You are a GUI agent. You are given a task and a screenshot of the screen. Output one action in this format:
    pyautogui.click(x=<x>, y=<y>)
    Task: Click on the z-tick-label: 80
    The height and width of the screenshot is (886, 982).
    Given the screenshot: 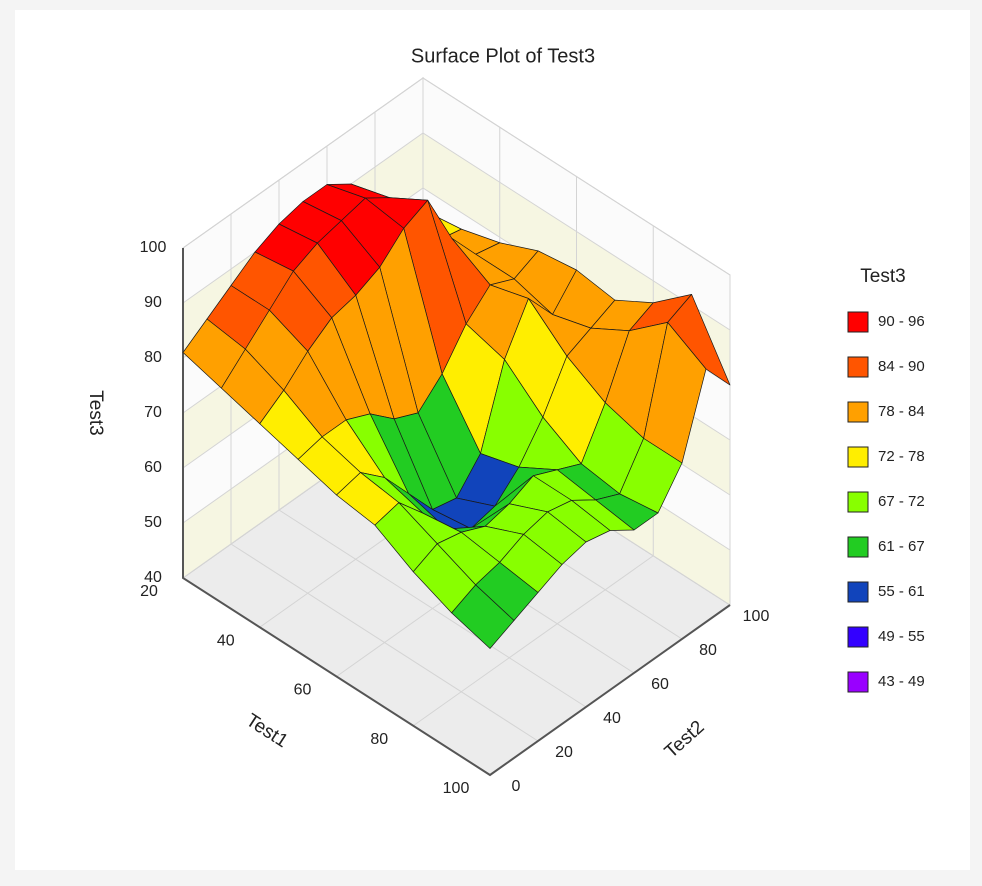 What is the action you would take?
    pyautogui.click(x=153, y=357)
    